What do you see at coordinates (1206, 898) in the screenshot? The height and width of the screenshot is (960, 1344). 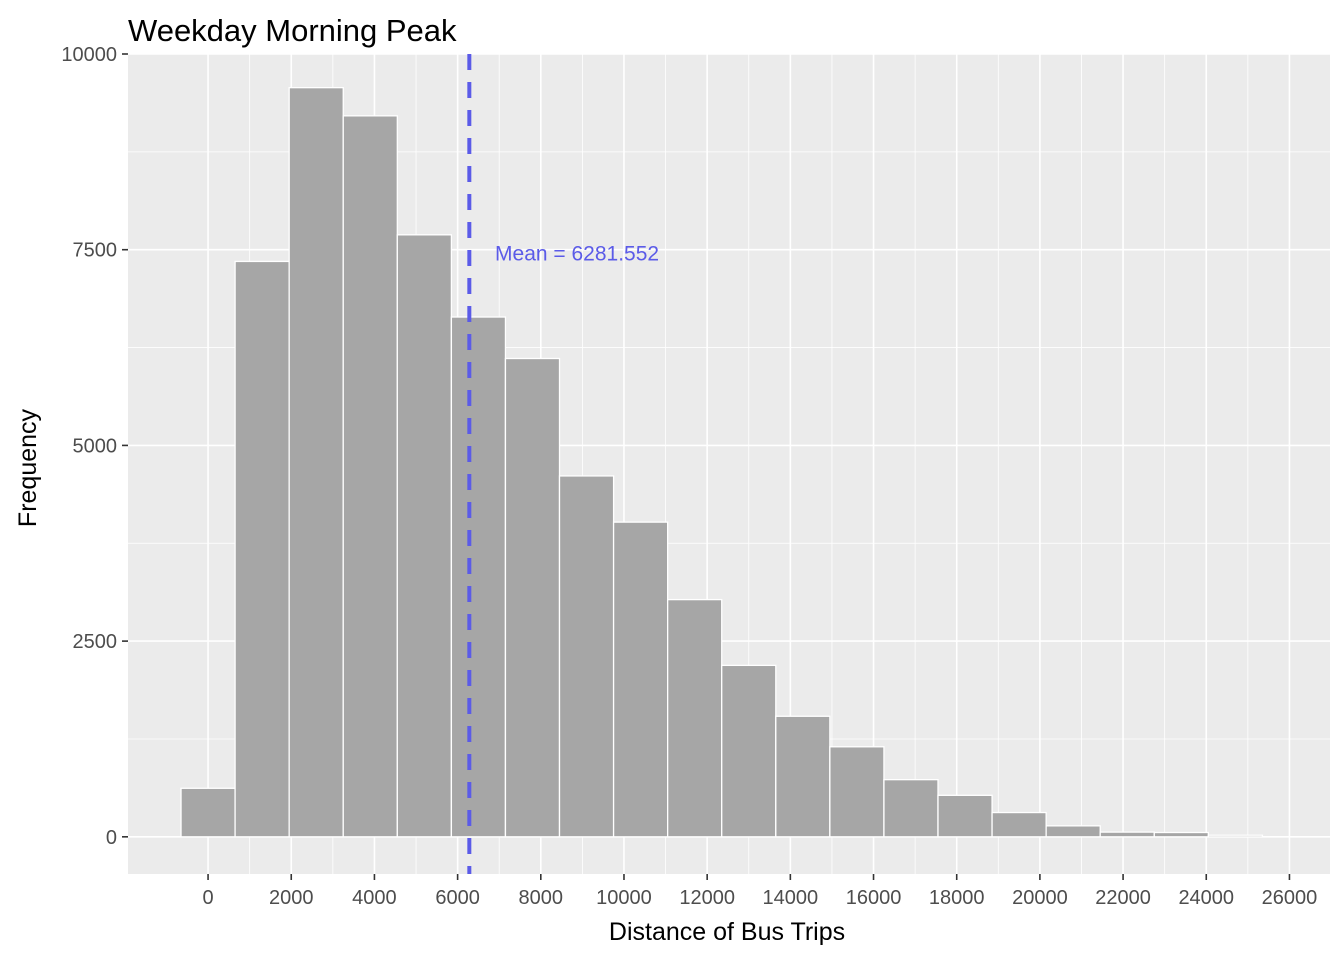 I see `x-tick-label: 24000` at bounding box center [1206, 898].